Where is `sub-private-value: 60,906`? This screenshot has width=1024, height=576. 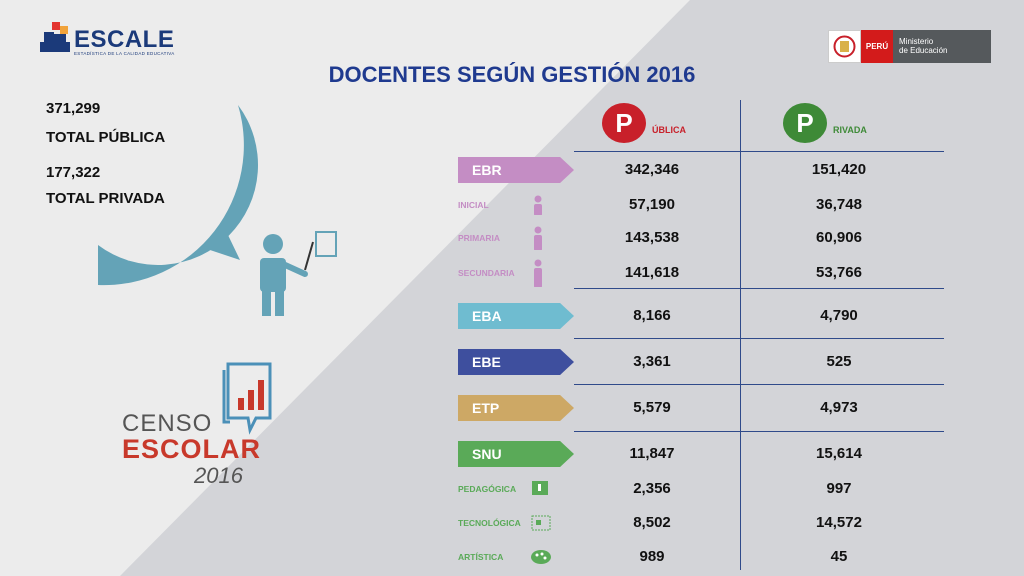
sub-private-value: 60,906 is located at coordinates (839, 237).